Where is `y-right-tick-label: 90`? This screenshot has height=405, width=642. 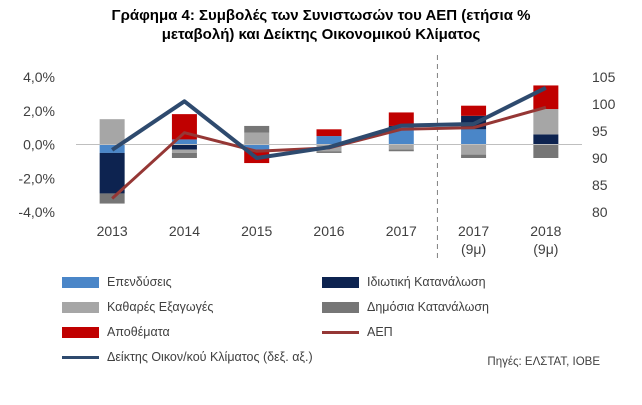 y-right-tick-label: 90 is located at coordinates (600, 158).